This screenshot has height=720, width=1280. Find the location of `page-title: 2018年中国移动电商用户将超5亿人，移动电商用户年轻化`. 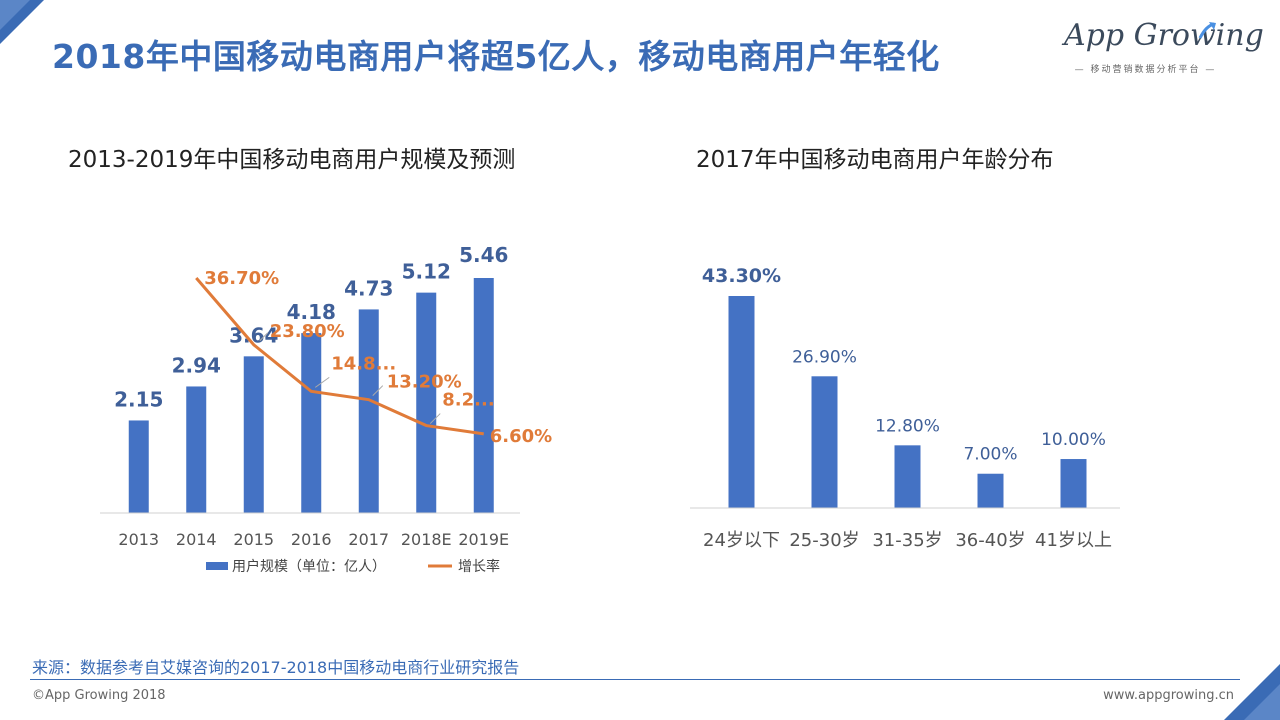

page-title: 2018年中国移动电商用户将超5亿人，移动电商用户年轻化 is located at coordinates (496, 56).